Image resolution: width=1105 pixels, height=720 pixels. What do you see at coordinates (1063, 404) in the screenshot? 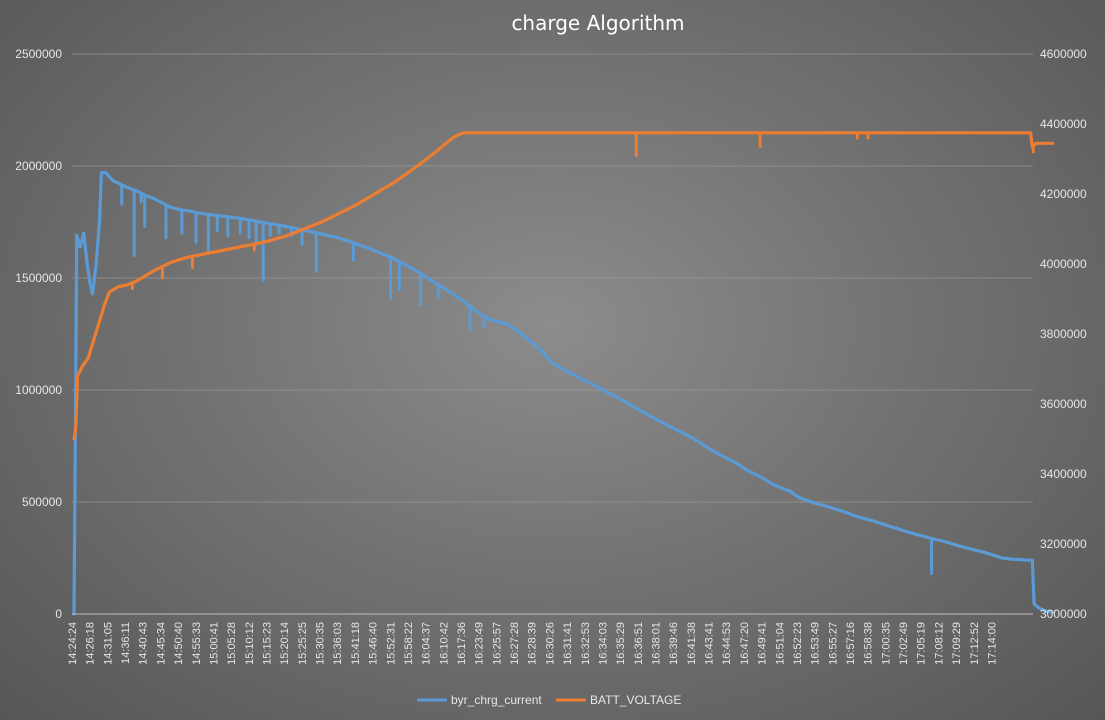
I see `y-right-tick-label: 3600000` at bounding box center [1063, 404].